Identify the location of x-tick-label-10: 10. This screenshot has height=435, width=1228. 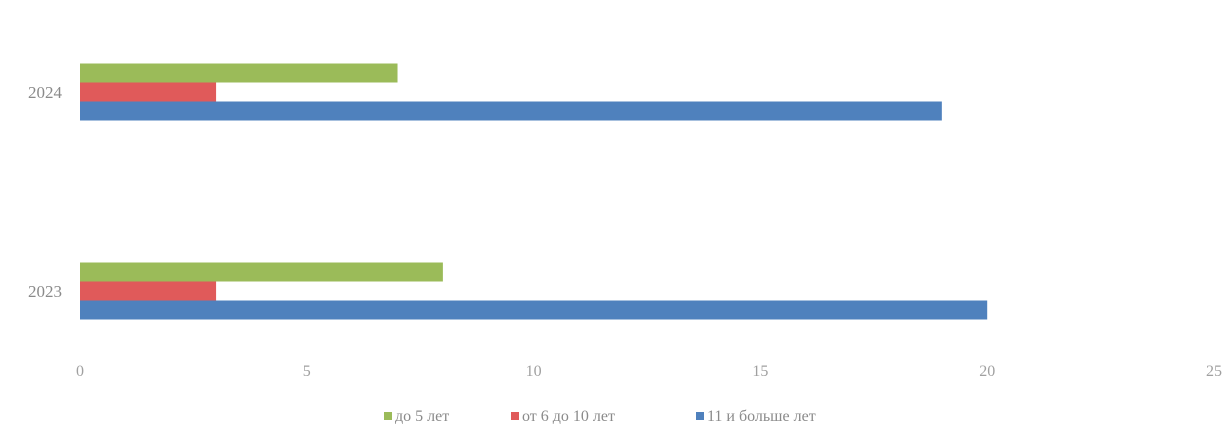
(534, 371).